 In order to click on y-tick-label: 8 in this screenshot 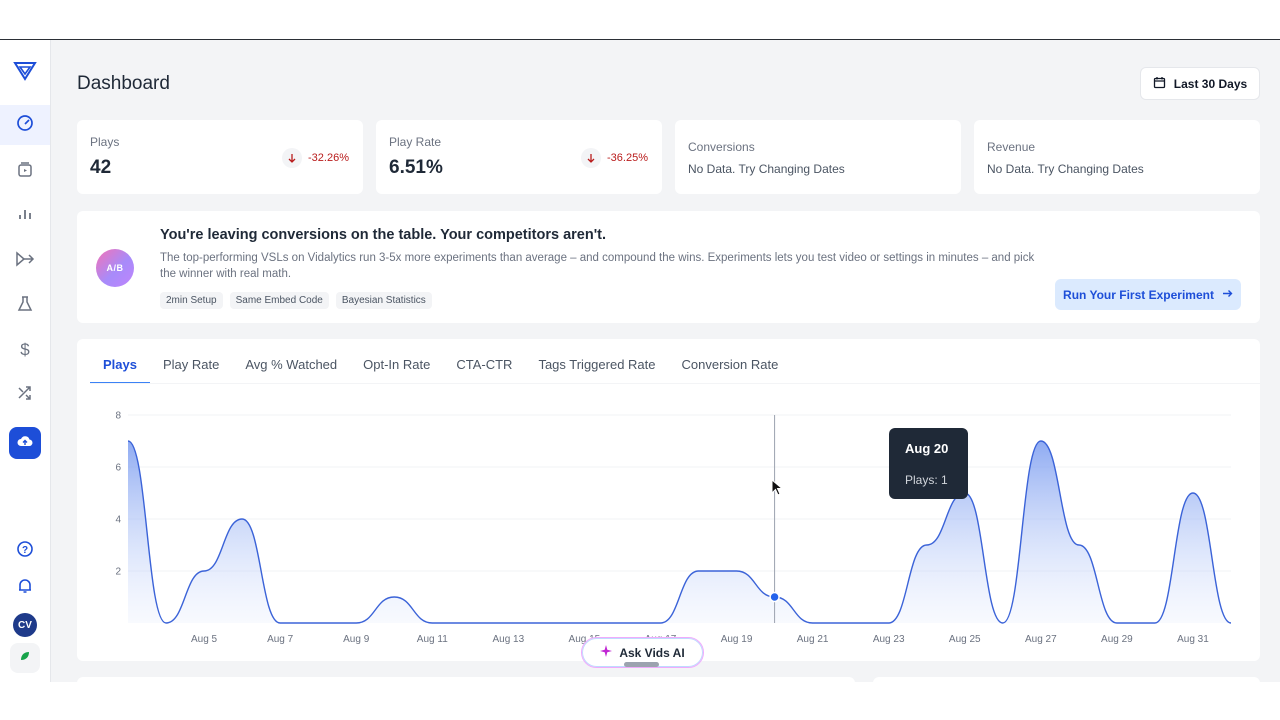, I will do `click(118, 416)`.